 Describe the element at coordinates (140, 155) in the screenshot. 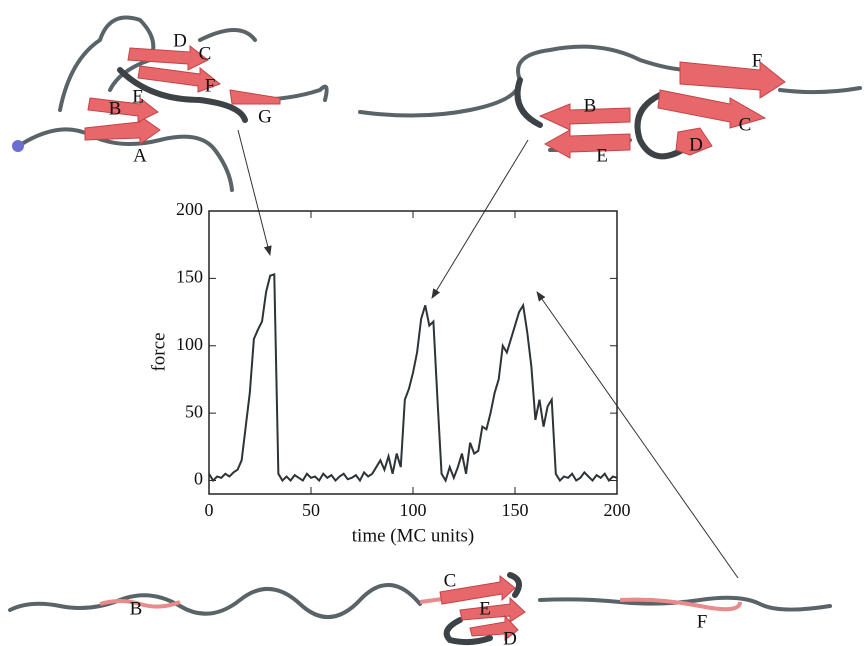

I see `strand-label: A` at that location.